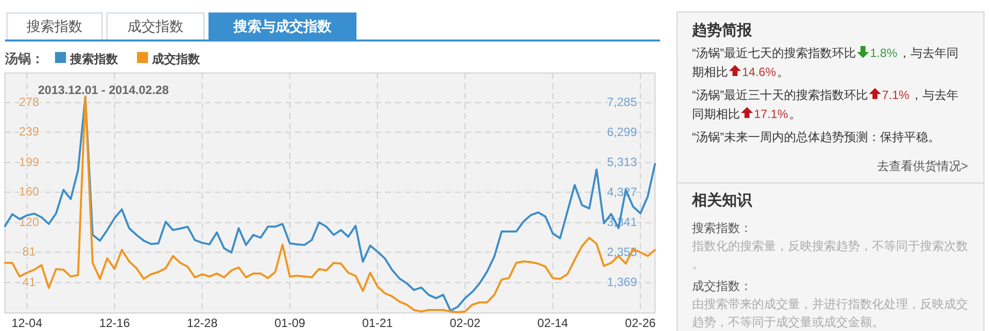 The height and width of the screenshot is (331, 990). Describe the element at coordinates (27, 323) in the screenshot. I see `x-tick-label: 12-04` at that location.